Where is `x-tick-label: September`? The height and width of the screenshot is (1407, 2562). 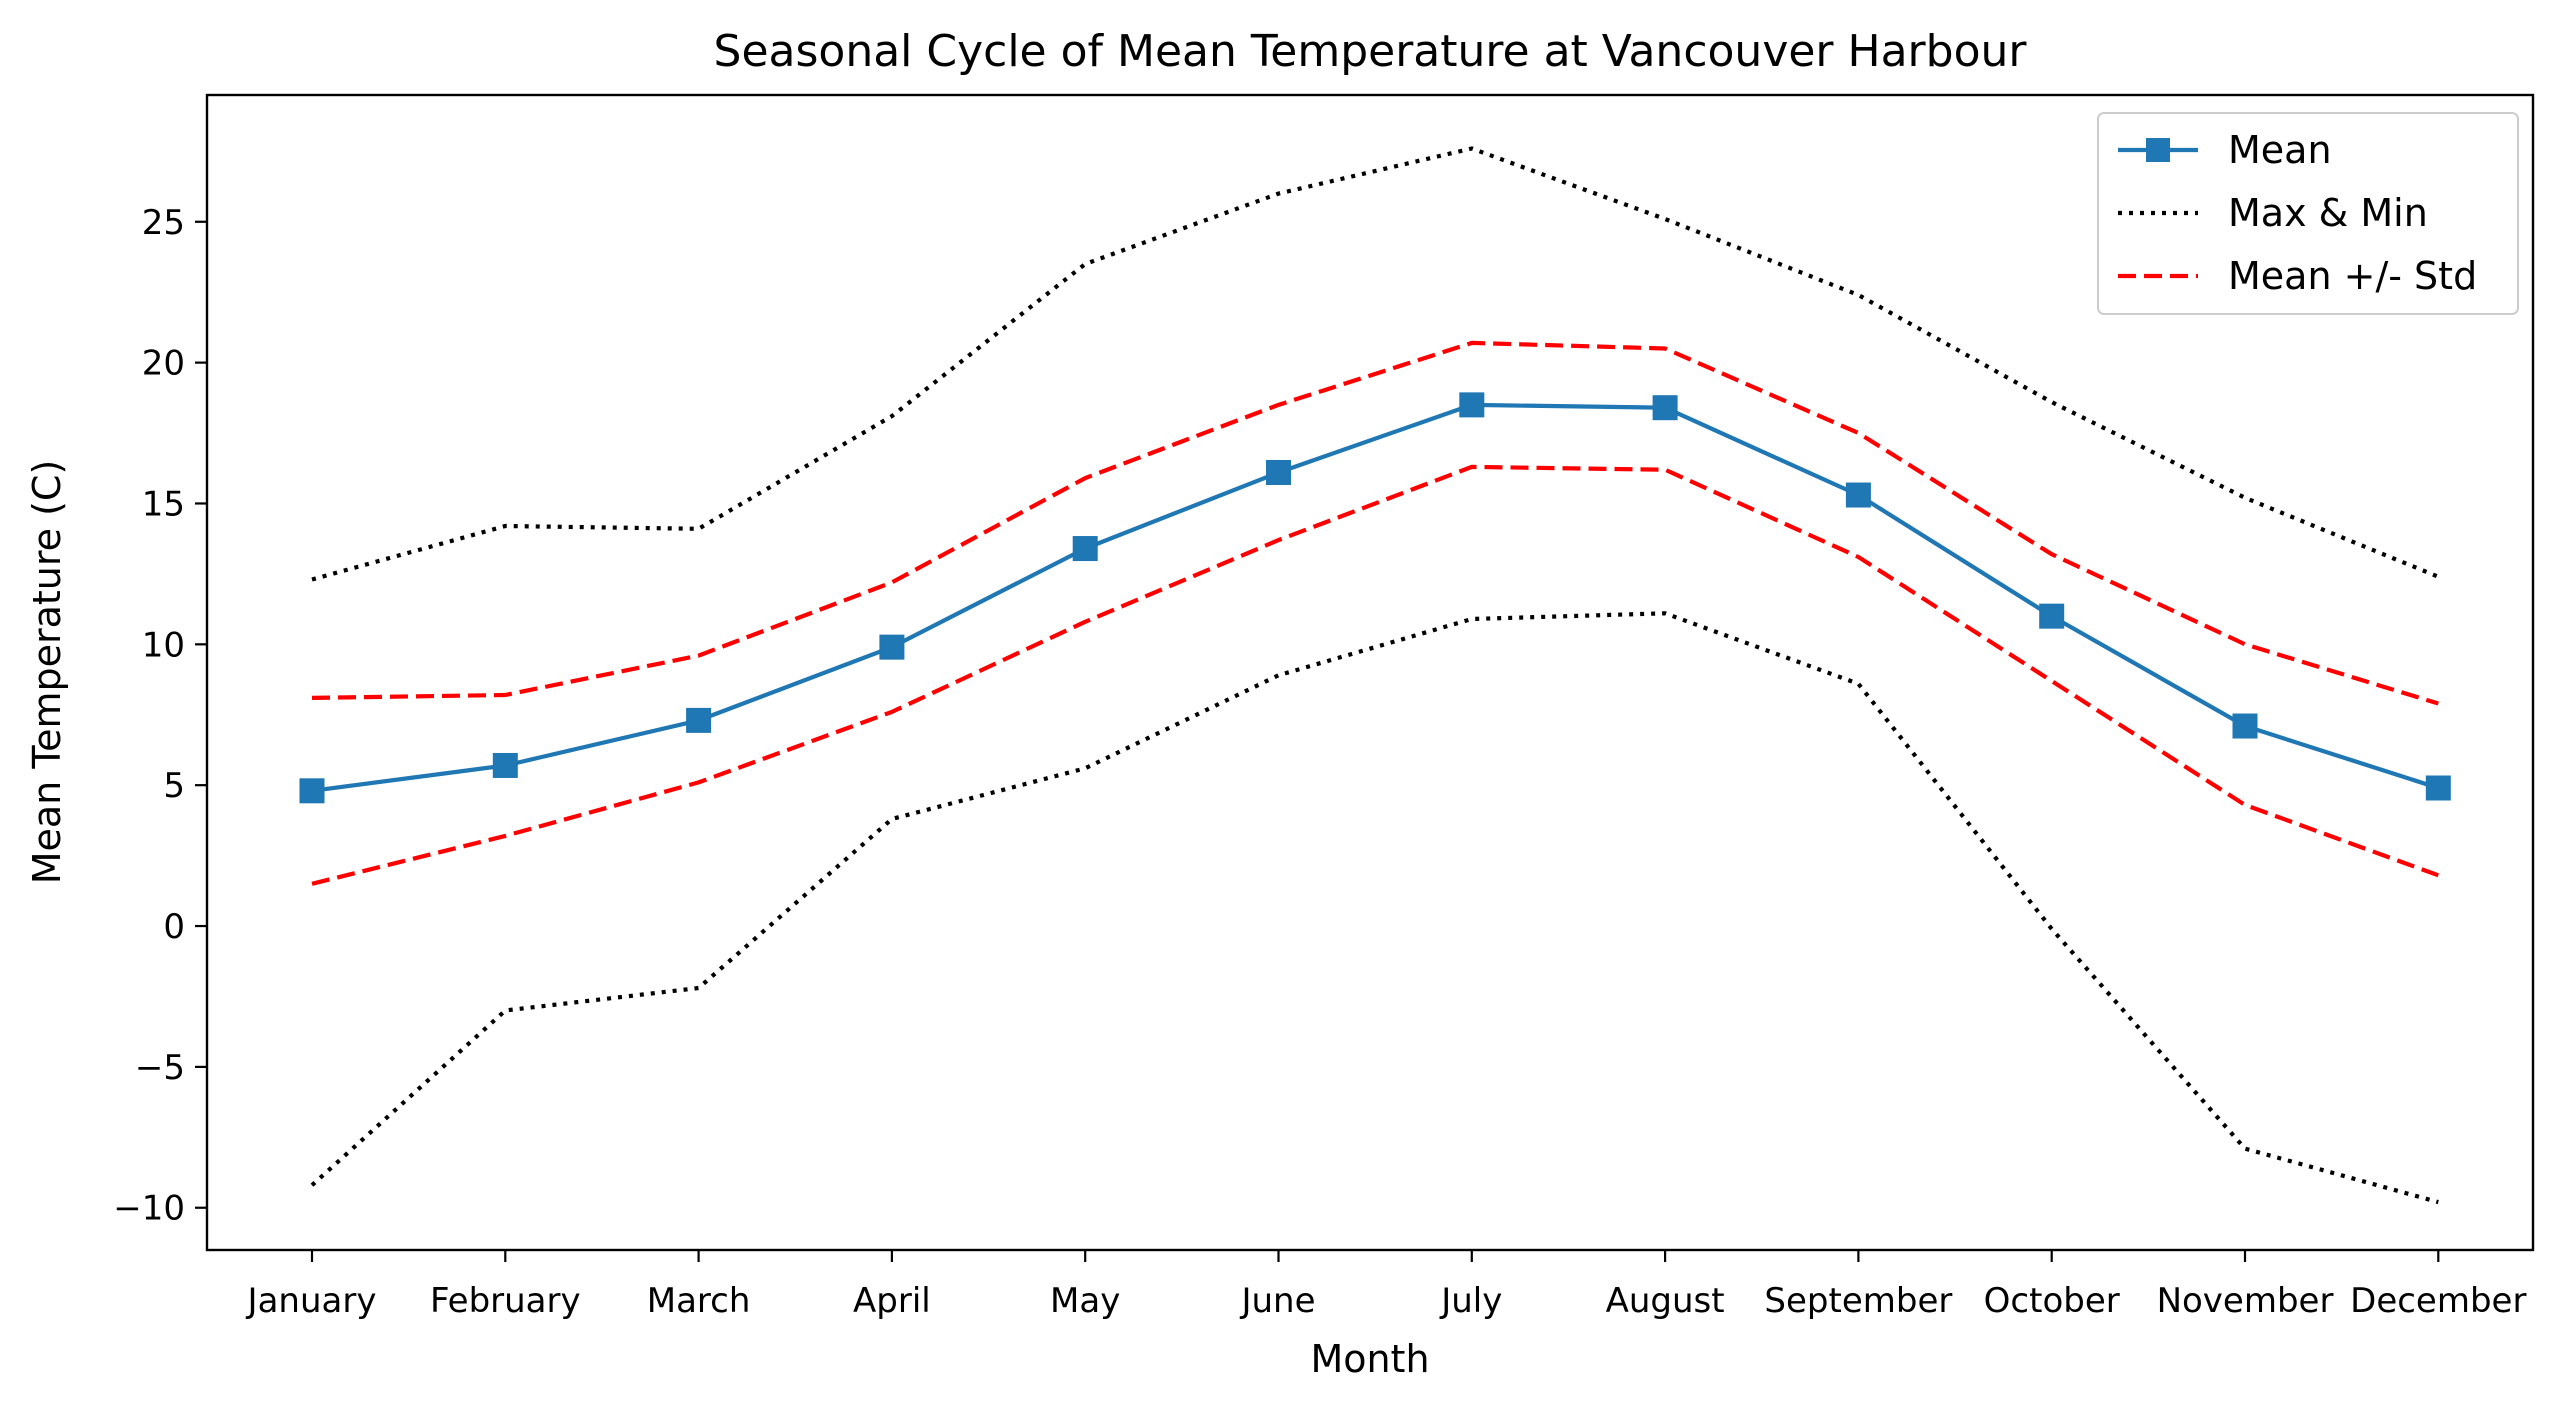
x-tick-label: September is located at coordinates (1858, 1301).